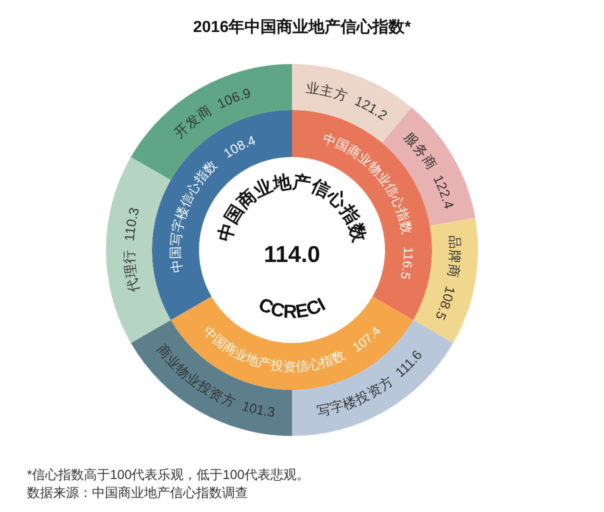 Image resolution: width=604 pixels, height=512 pixels. What do you see at coordinates (292, 309) in the screenshot?
I see `center-code: CCRECI` at bounding box center [292, 309].